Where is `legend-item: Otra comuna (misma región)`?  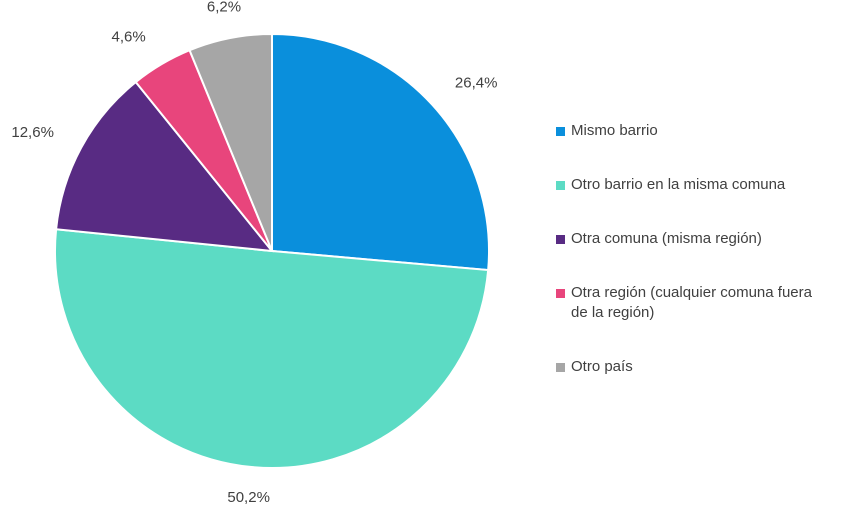
legend-item: Otra comuna (misma región) is located at coordinates (686, 239).